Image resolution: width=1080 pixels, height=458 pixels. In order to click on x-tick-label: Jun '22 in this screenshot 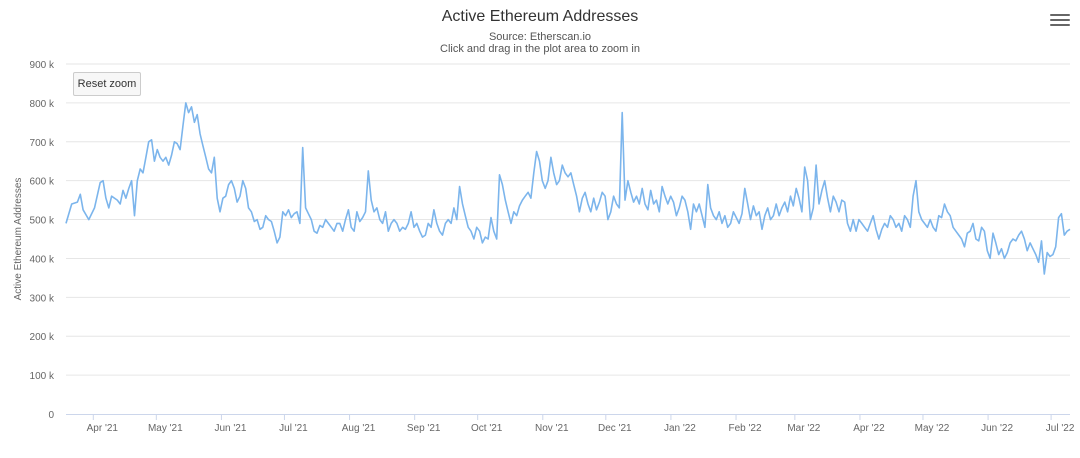, I will do `click(997, 428)`.